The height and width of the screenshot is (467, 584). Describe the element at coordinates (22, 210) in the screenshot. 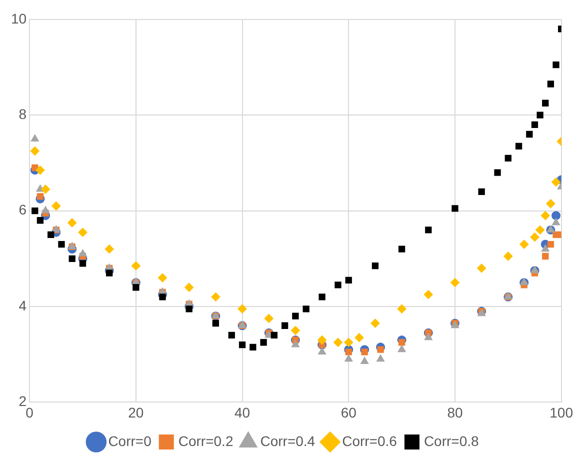

I see `y-tick-label: 6` at that location.